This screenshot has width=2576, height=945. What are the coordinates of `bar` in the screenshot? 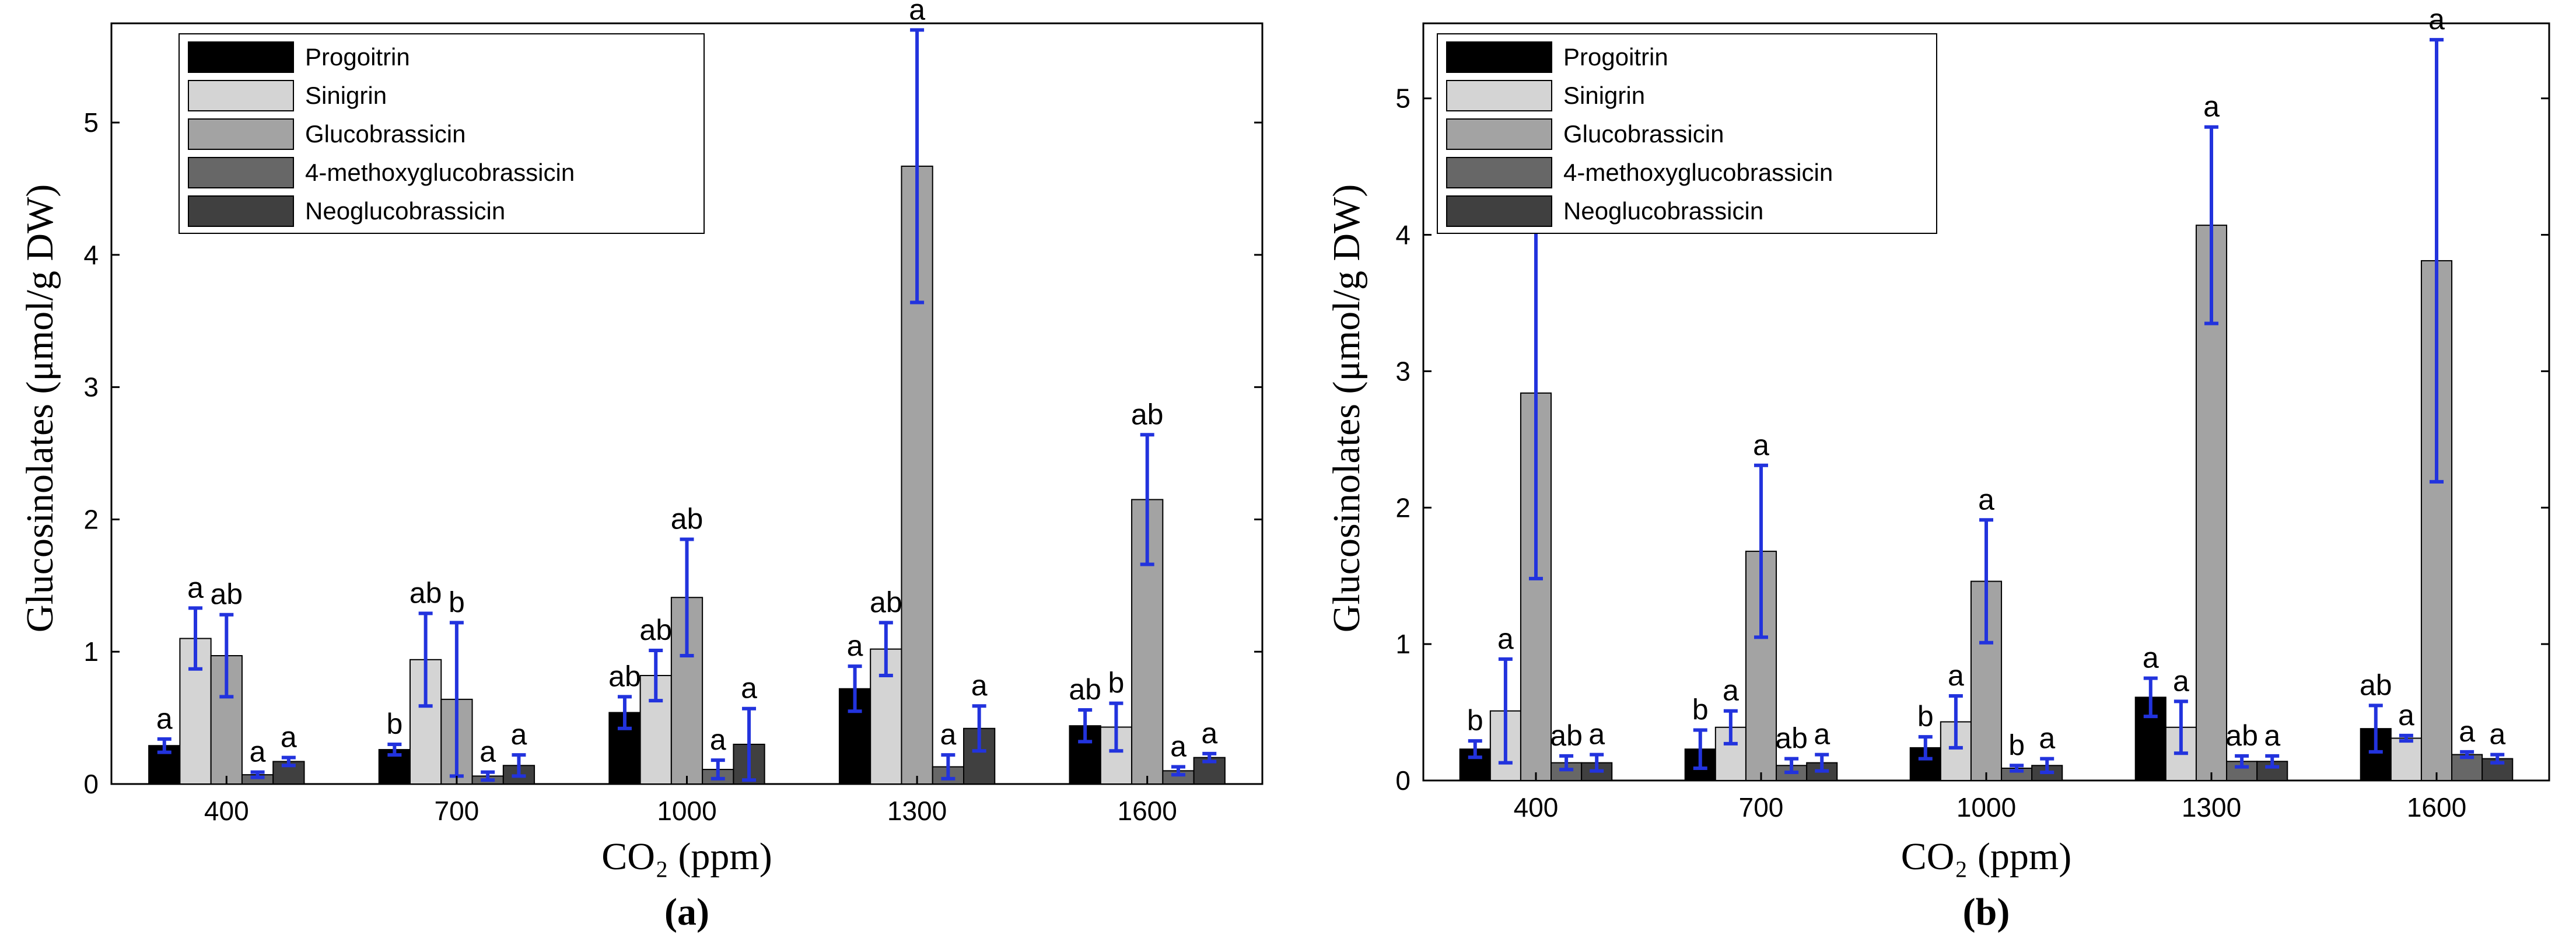 It's located at (2406, 759).